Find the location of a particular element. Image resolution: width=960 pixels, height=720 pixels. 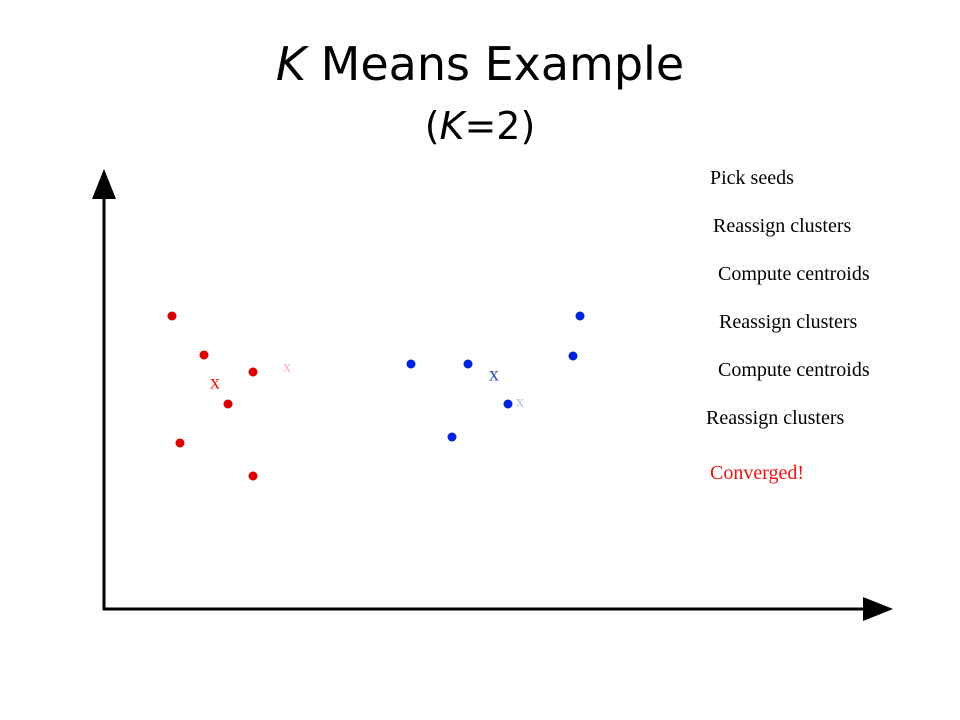

blue-faded-centroid-marker: x is located at coordinates (520, 402).